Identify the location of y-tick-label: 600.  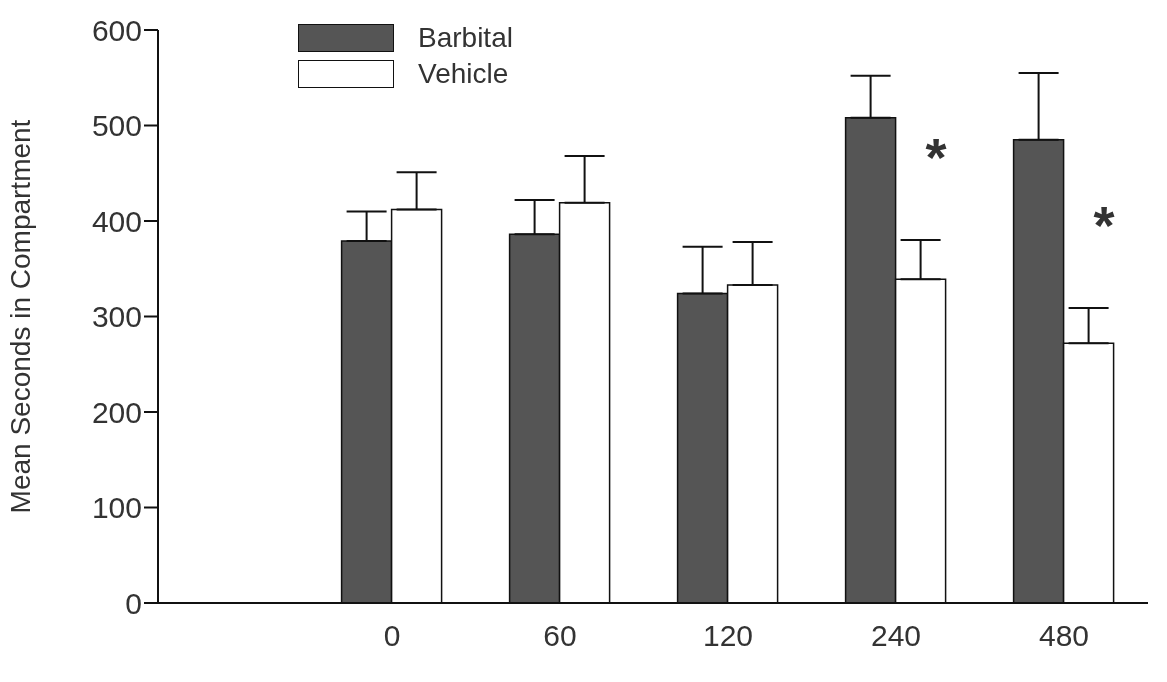
(116, 30).